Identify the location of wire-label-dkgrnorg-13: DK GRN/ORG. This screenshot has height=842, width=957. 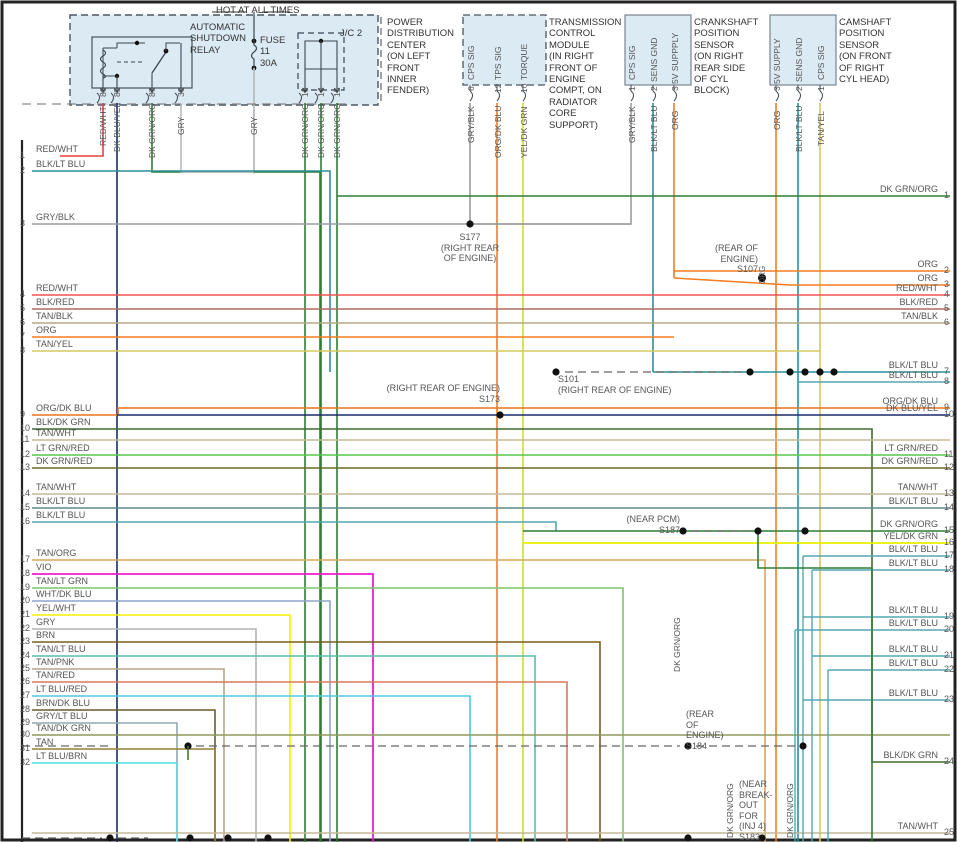
(305, 130).